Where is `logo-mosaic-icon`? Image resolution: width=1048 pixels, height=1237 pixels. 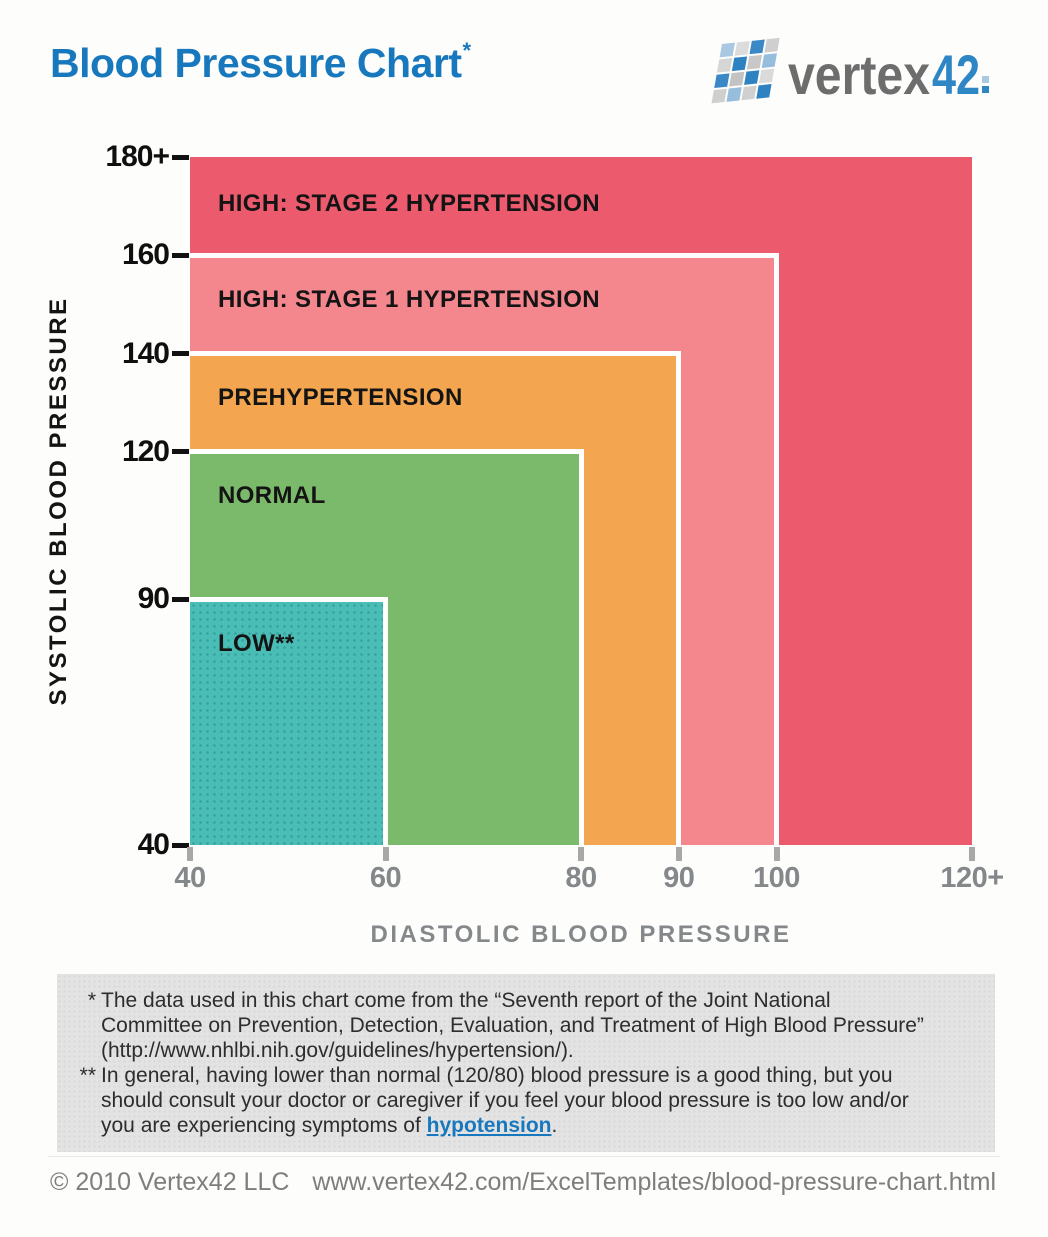
logo-mosaic-icon is located at coordinates (745, 70).